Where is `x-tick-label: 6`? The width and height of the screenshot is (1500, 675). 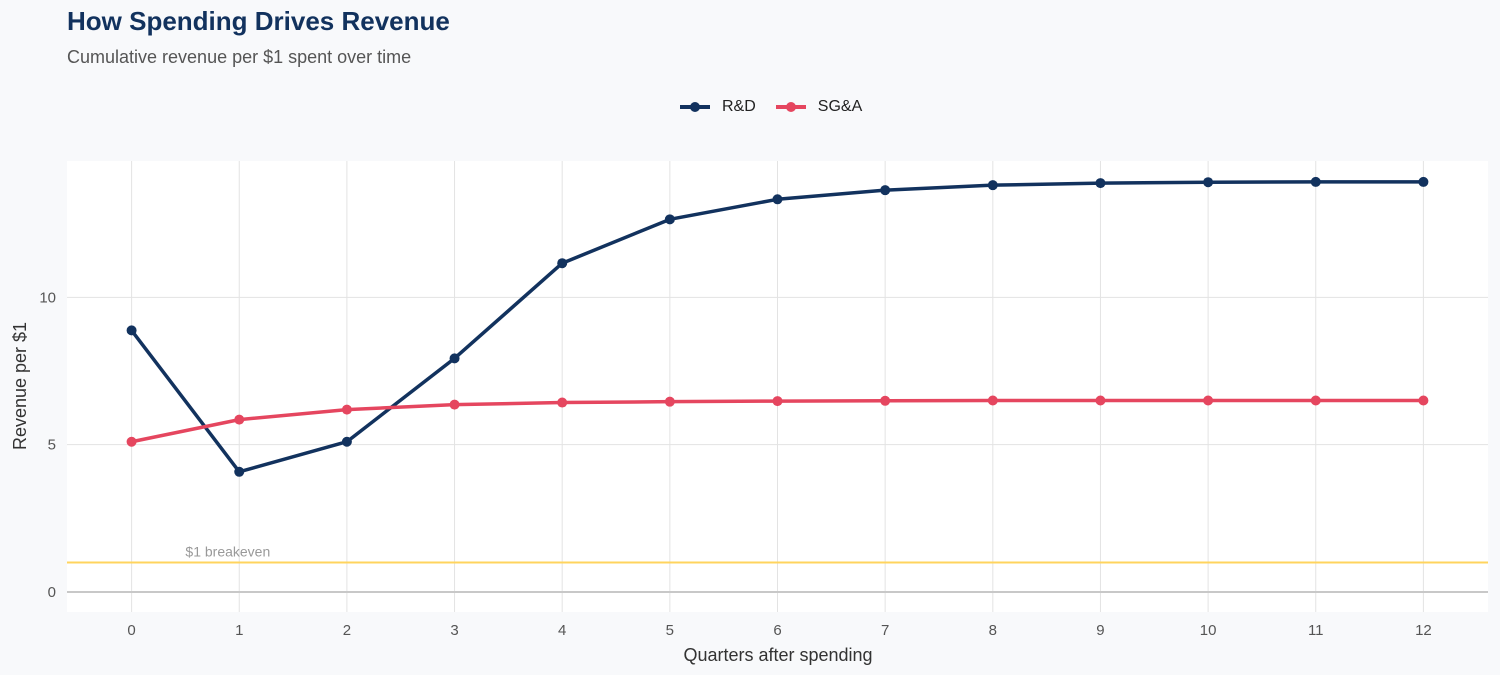
x-tick-label: 6 is located at coordinates (777, 630).